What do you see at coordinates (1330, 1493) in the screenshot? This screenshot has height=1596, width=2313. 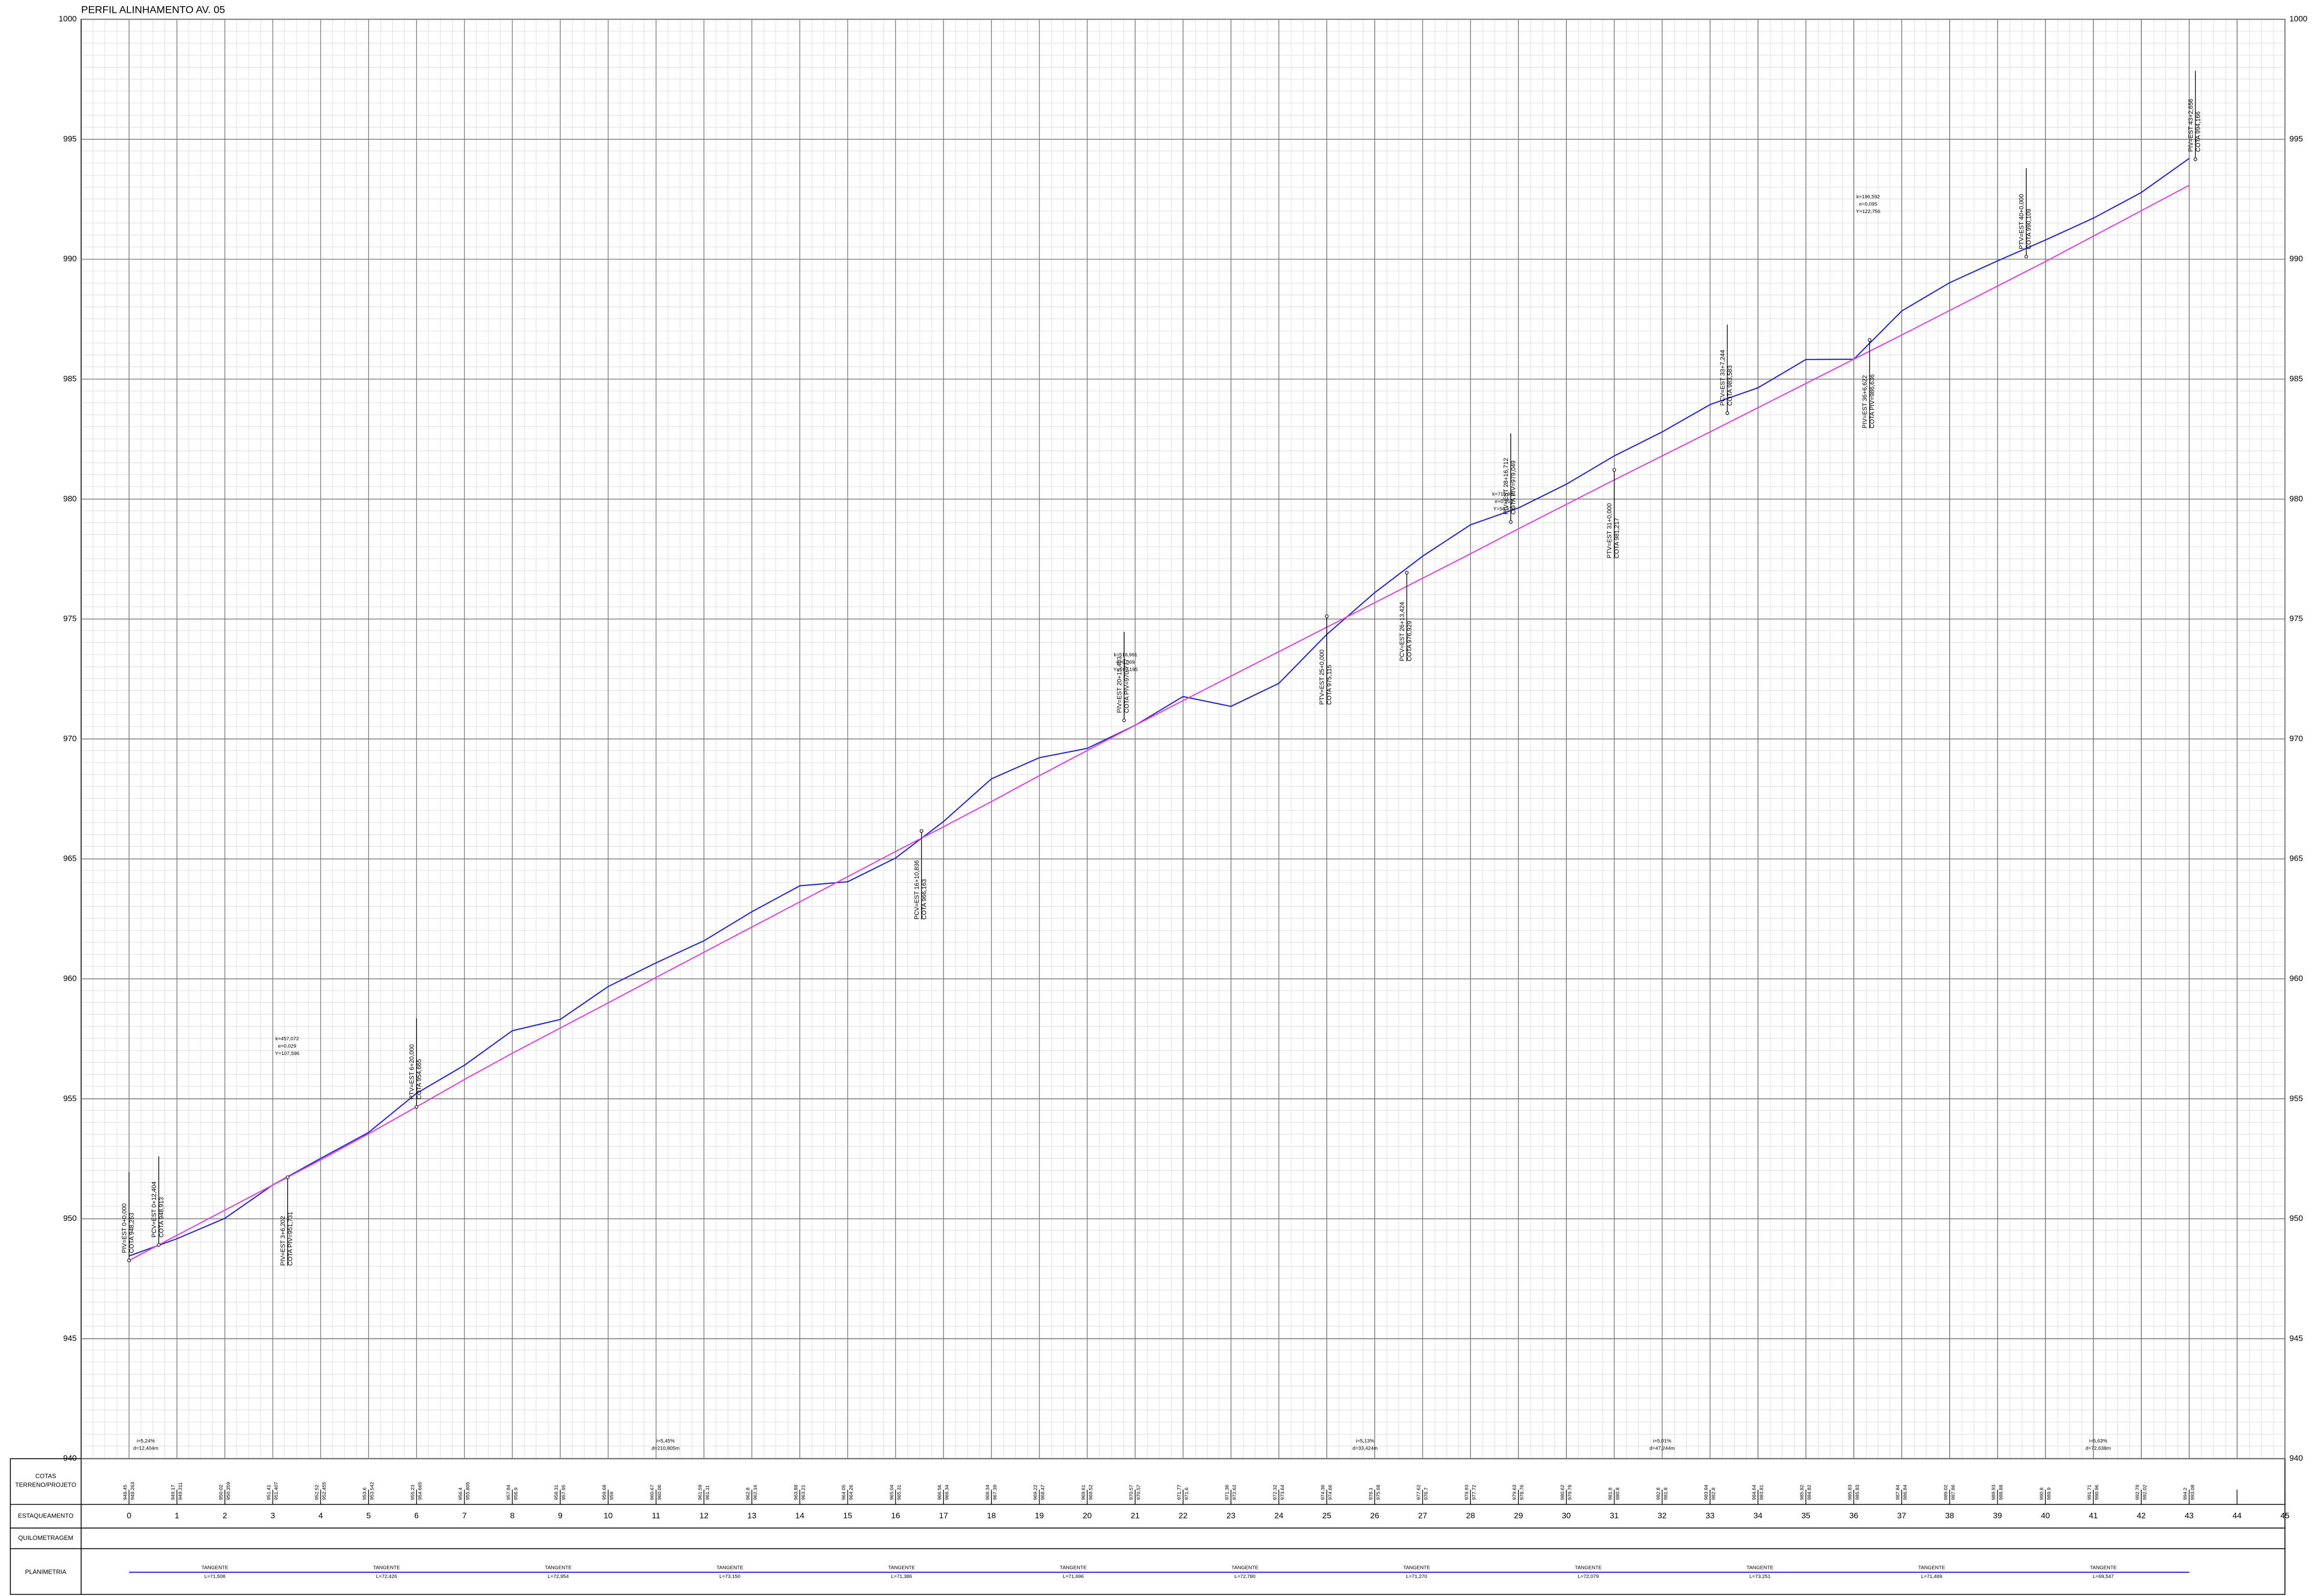 I see `elevation-label: 974.66` at bounding box center [1330, 1493].